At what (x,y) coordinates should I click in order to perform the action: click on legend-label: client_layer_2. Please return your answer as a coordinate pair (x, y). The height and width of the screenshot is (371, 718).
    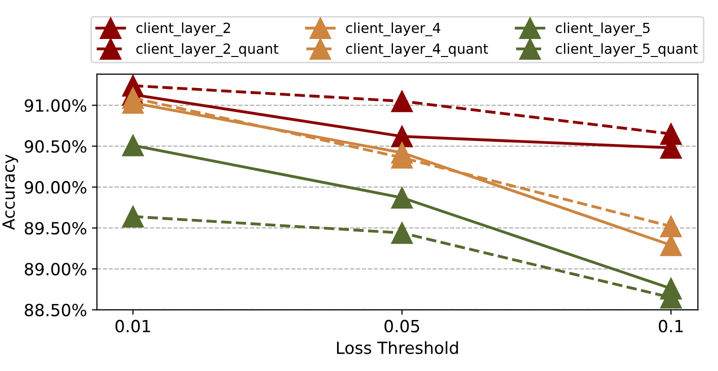
    Looking at the image, I should click on (183, 29).